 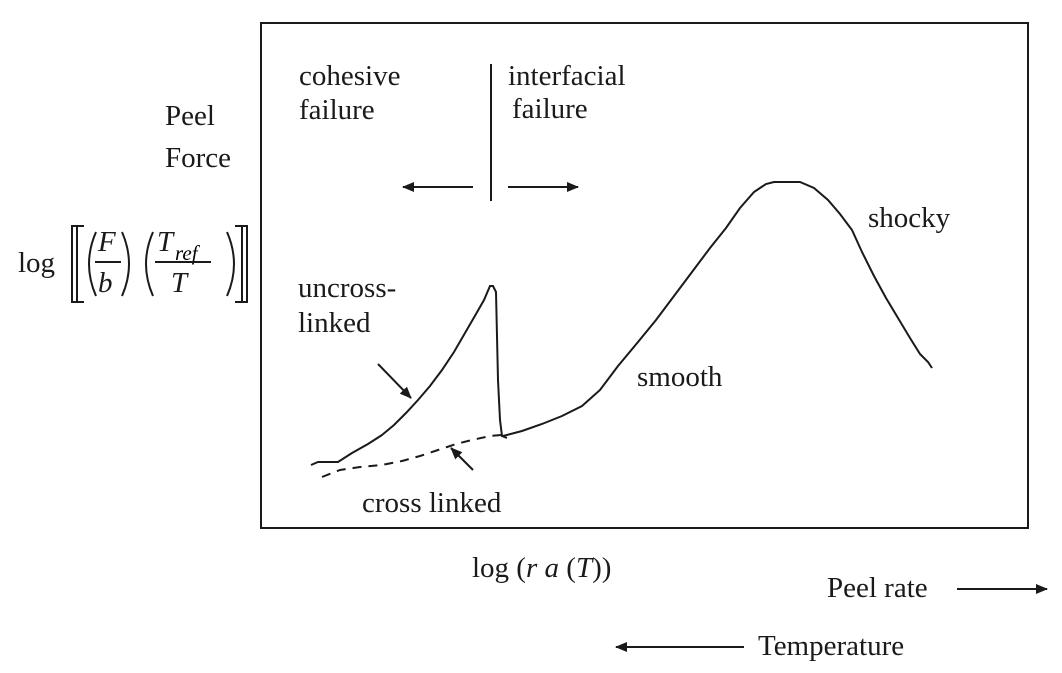 I want to click on shocky-label: shocky, so click(x=909, y=218).